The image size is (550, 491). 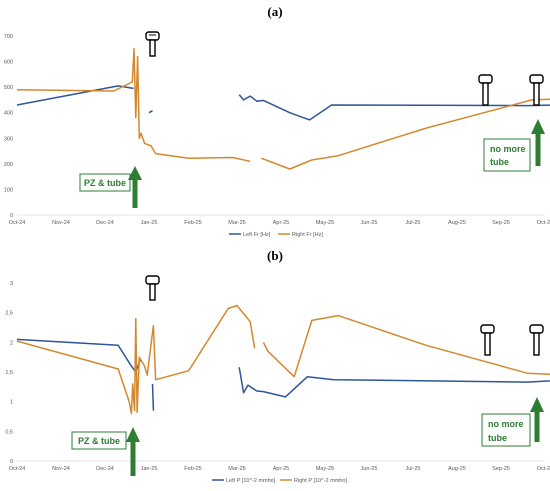 I want to click on y-tick-label: 300, so click(x=8, y=139).